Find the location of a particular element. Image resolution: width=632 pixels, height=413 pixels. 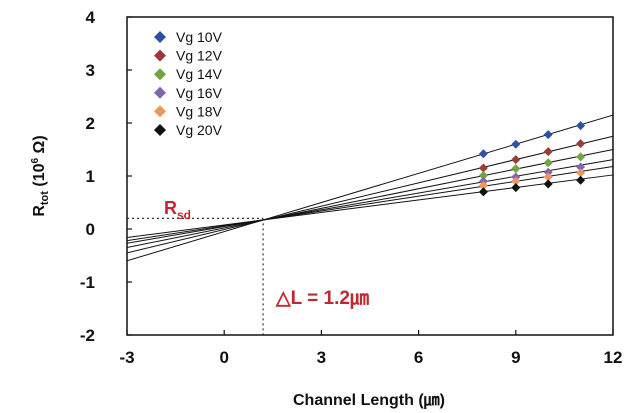

data-points is located at coordinates (532, 159).